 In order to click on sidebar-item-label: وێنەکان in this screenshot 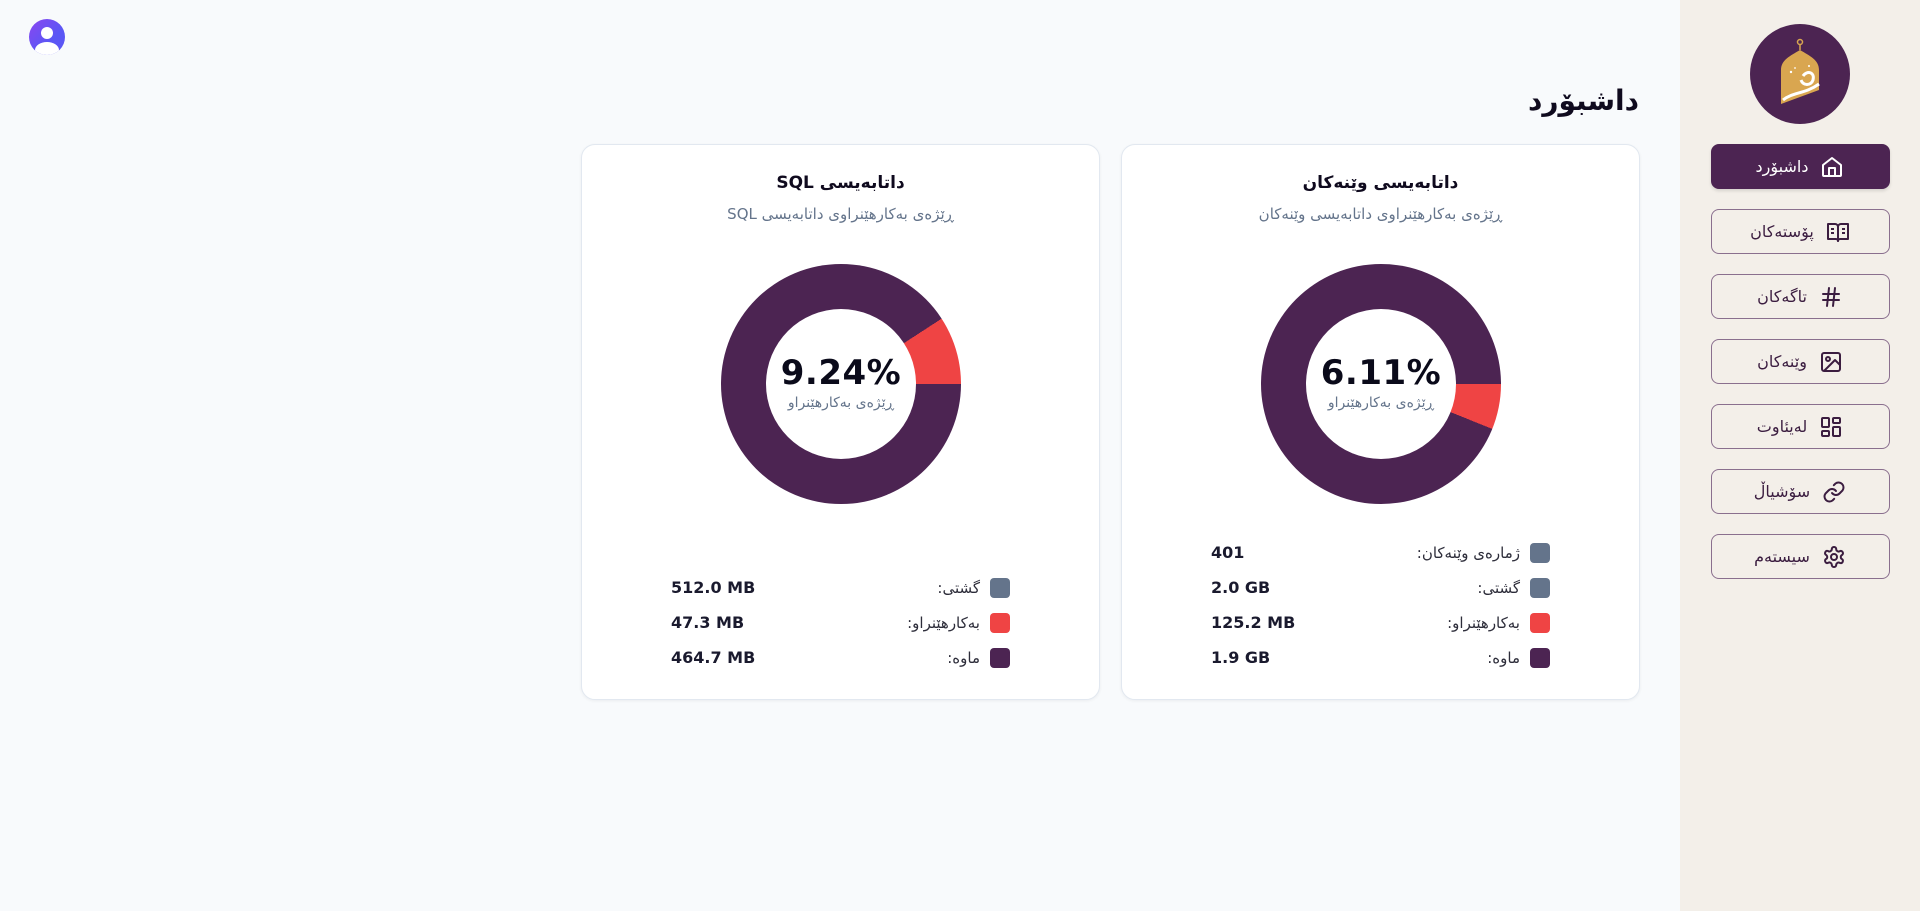, I will do `click(1782, 361)`.